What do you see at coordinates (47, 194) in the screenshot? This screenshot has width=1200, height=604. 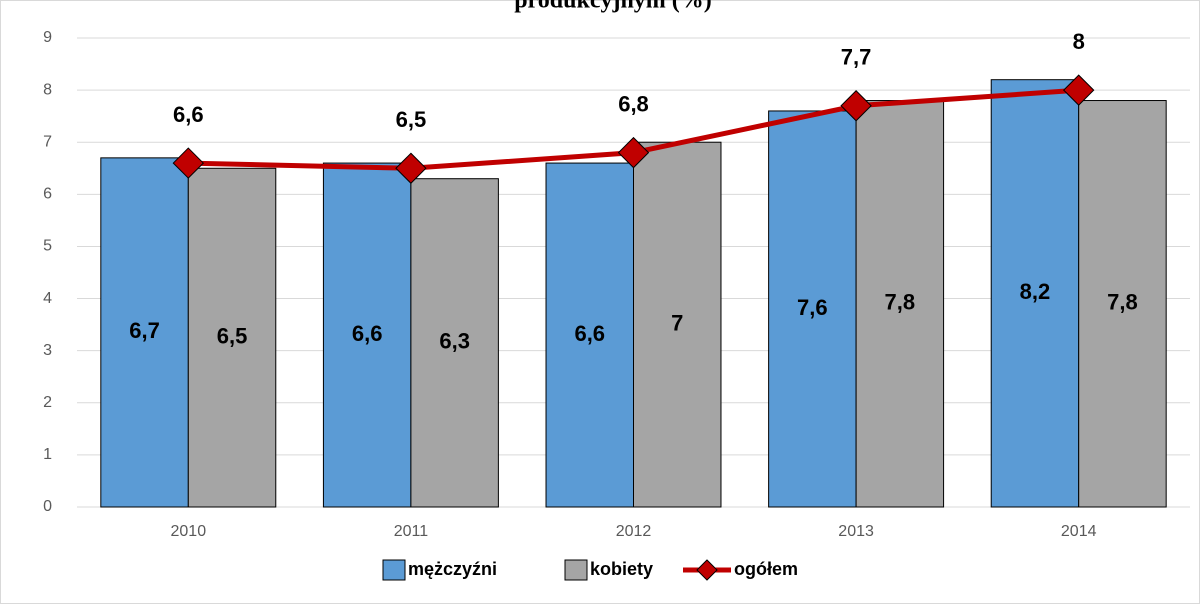 I see `y-tick-label: 6` at bounding box center [47, 194].